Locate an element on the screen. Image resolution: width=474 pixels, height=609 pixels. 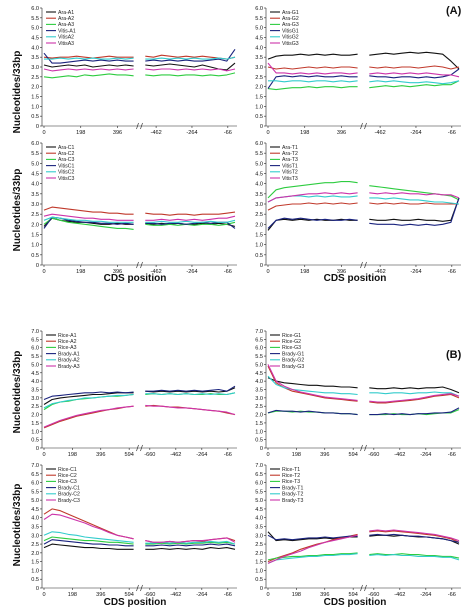
series-line-rice-a3 is located at coordinates (139, 401).